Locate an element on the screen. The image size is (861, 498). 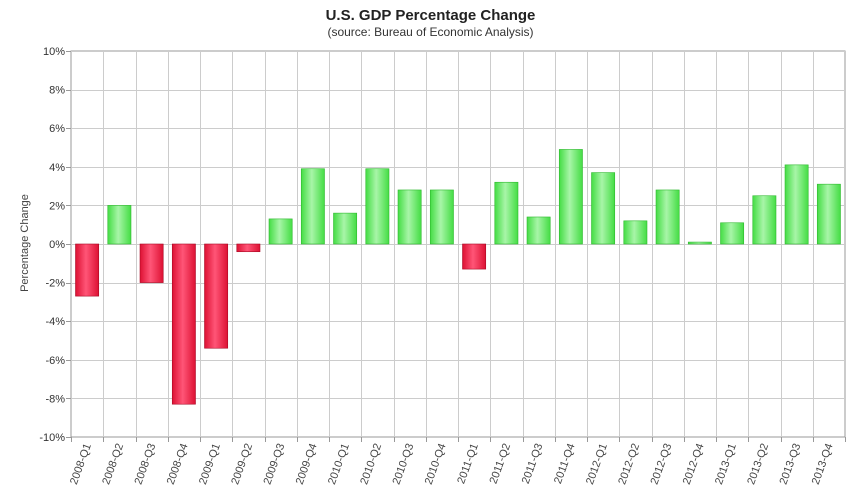
y-tick-label: -4% is located at coordinates (55, 322).